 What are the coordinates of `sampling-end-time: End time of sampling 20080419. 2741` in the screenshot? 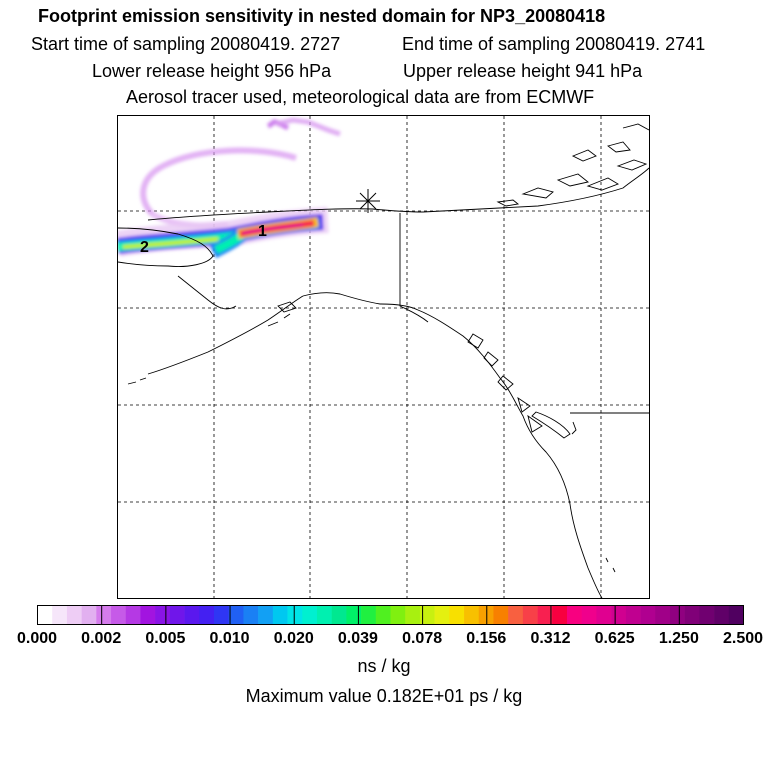 It's located at (554, 44).